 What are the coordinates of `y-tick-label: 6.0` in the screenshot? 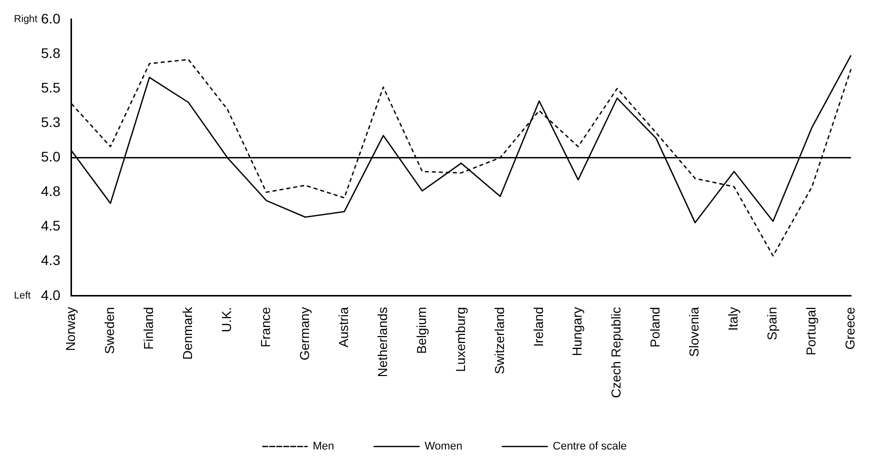 It's located at (50, 18).